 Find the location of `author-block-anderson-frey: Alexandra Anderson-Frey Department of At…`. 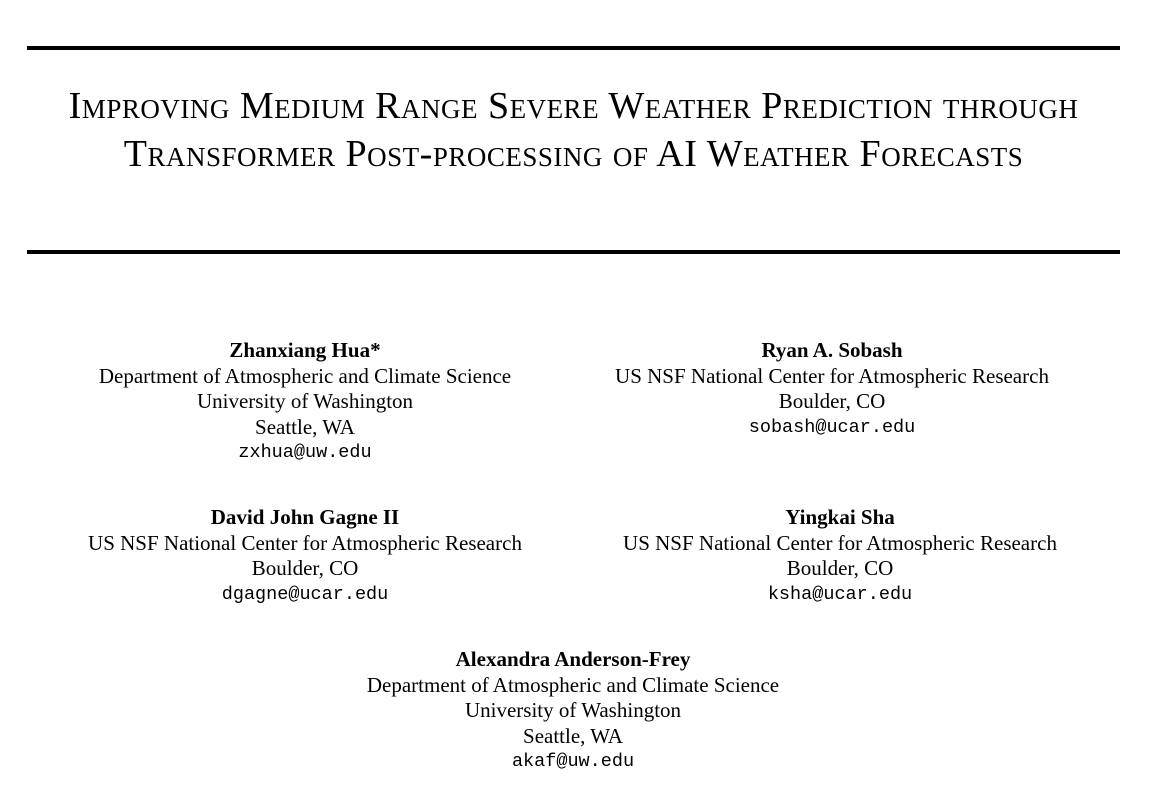

author-block-anderson-frey: Alexandra Anderson-Frey Department of At… is located at coordinates (573, 711).